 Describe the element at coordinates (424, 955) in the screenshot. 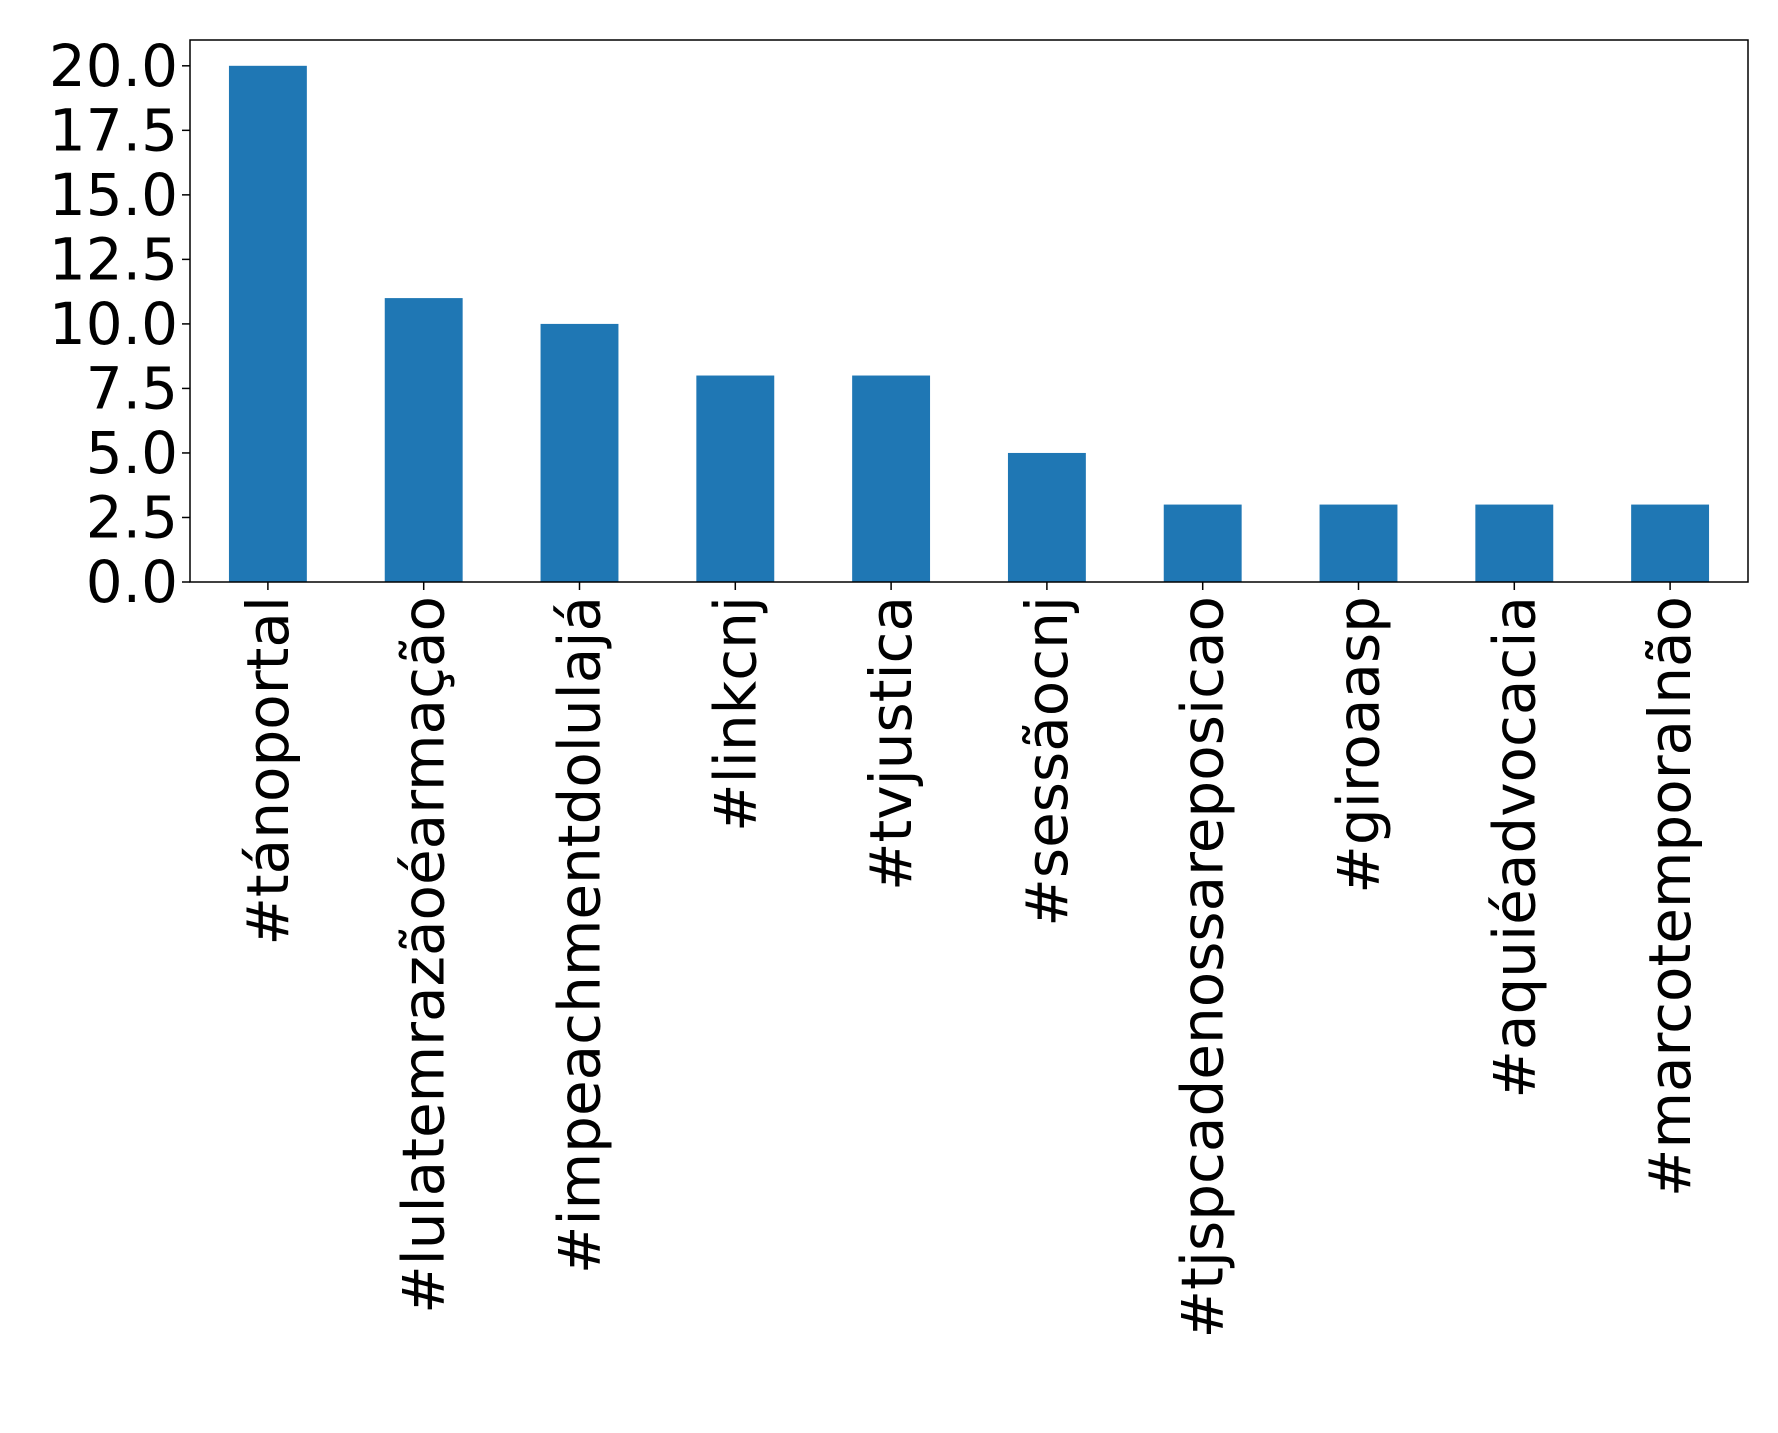

I see `x-tick-label: #lulatemrazãoéarmação` at that location.